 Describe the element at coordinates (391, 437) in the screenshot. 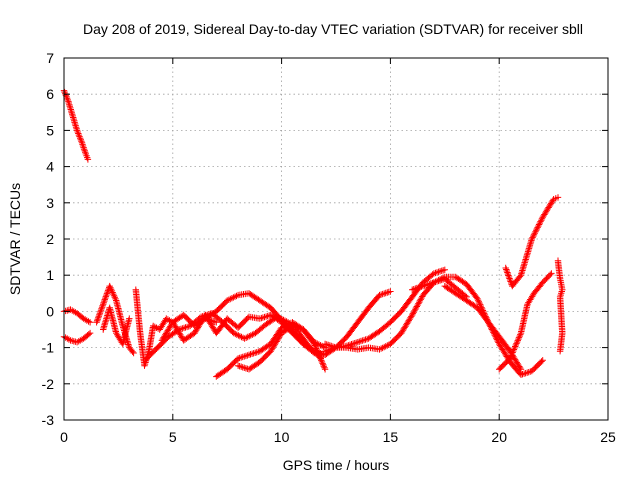

I see `x-tick-label: 15` at that location.